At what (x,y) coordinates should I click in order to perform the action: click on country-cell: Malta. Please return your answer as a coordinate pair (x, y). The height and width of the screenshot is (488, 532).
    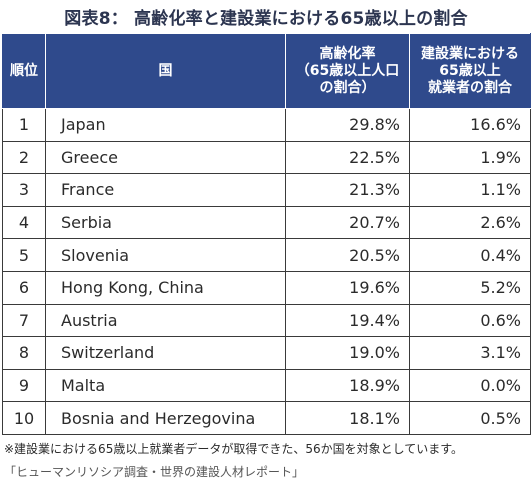
    Looking at the image, I should click on (165, 385).